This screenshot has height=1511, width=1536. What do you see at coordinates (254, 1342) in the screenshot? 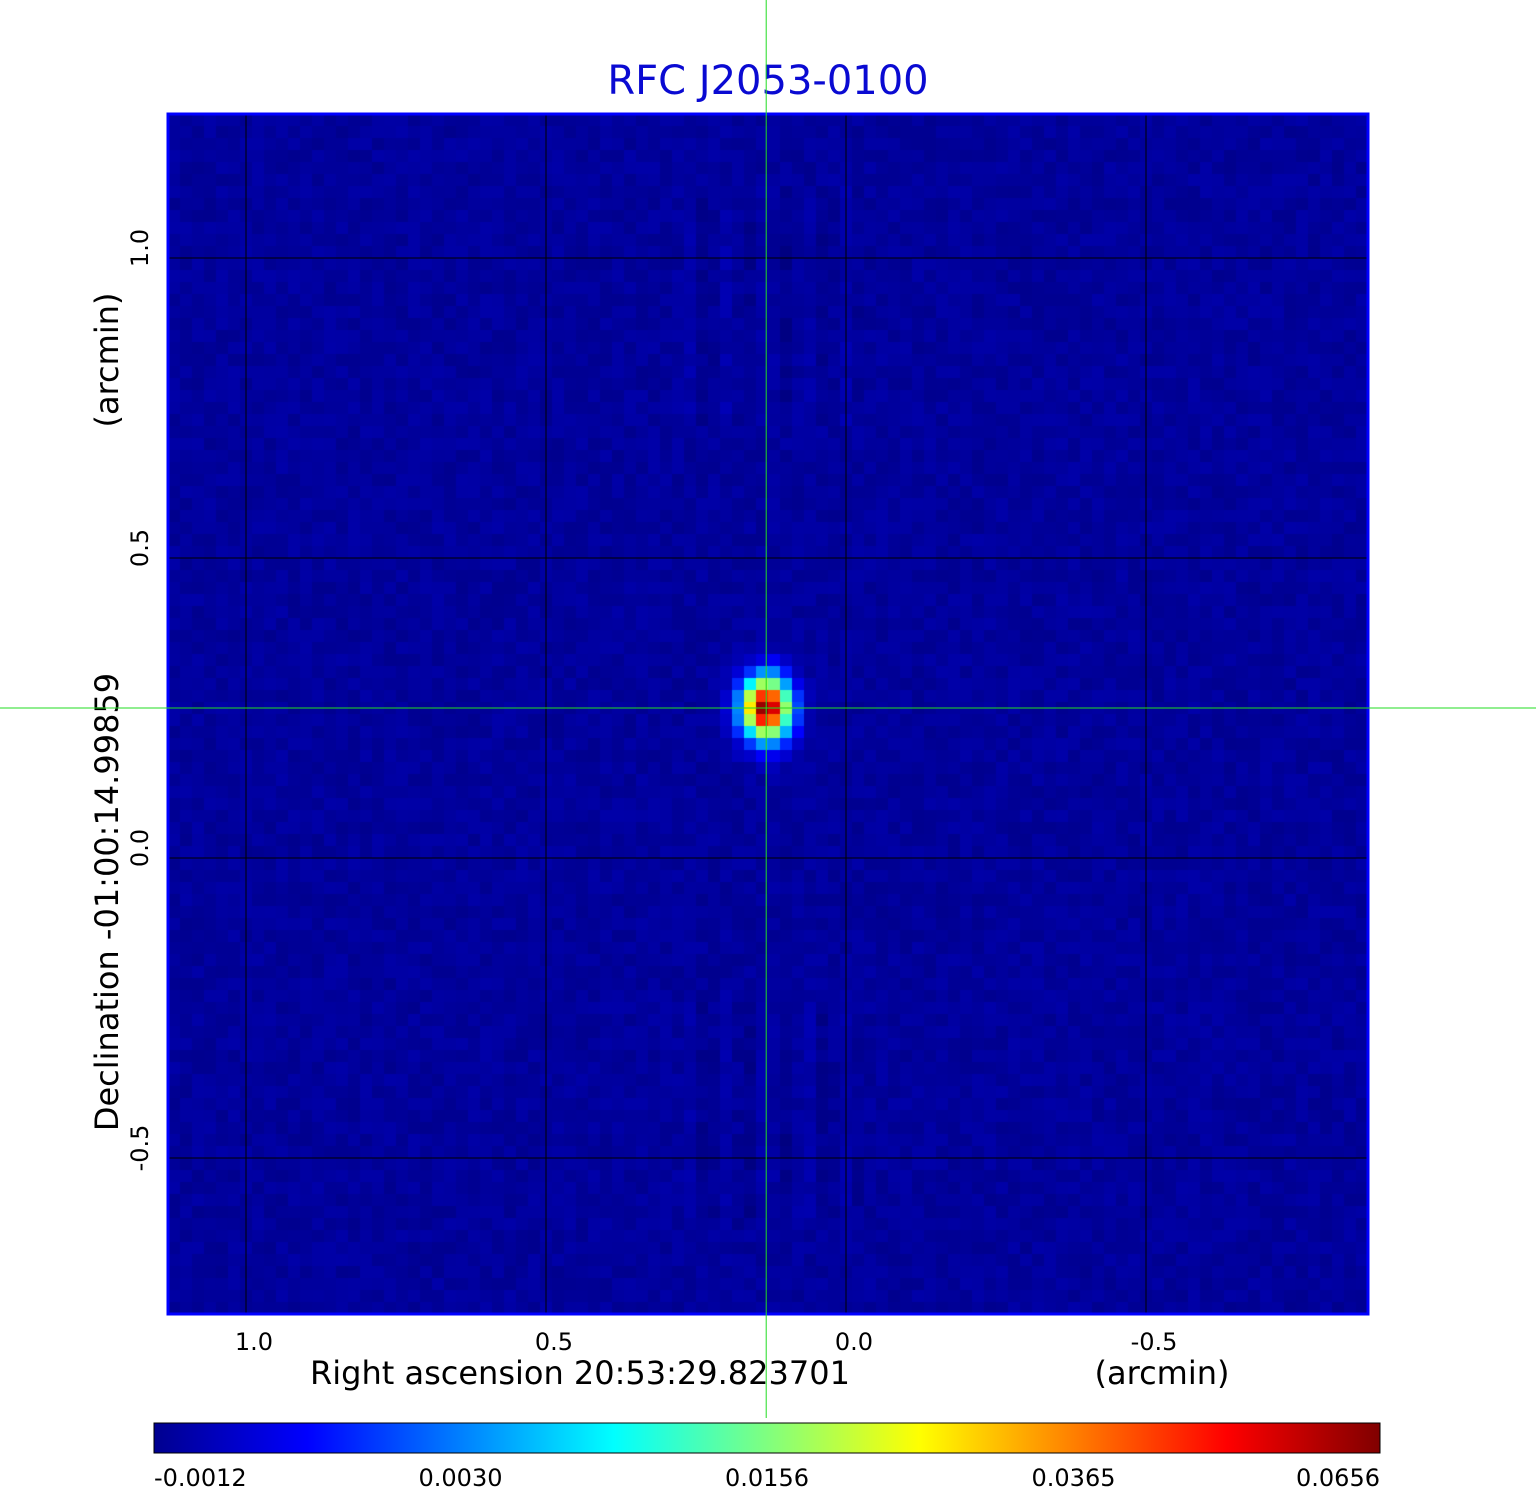
I see `x-tick-label: 1.0` at bounding box center [254, 1342].